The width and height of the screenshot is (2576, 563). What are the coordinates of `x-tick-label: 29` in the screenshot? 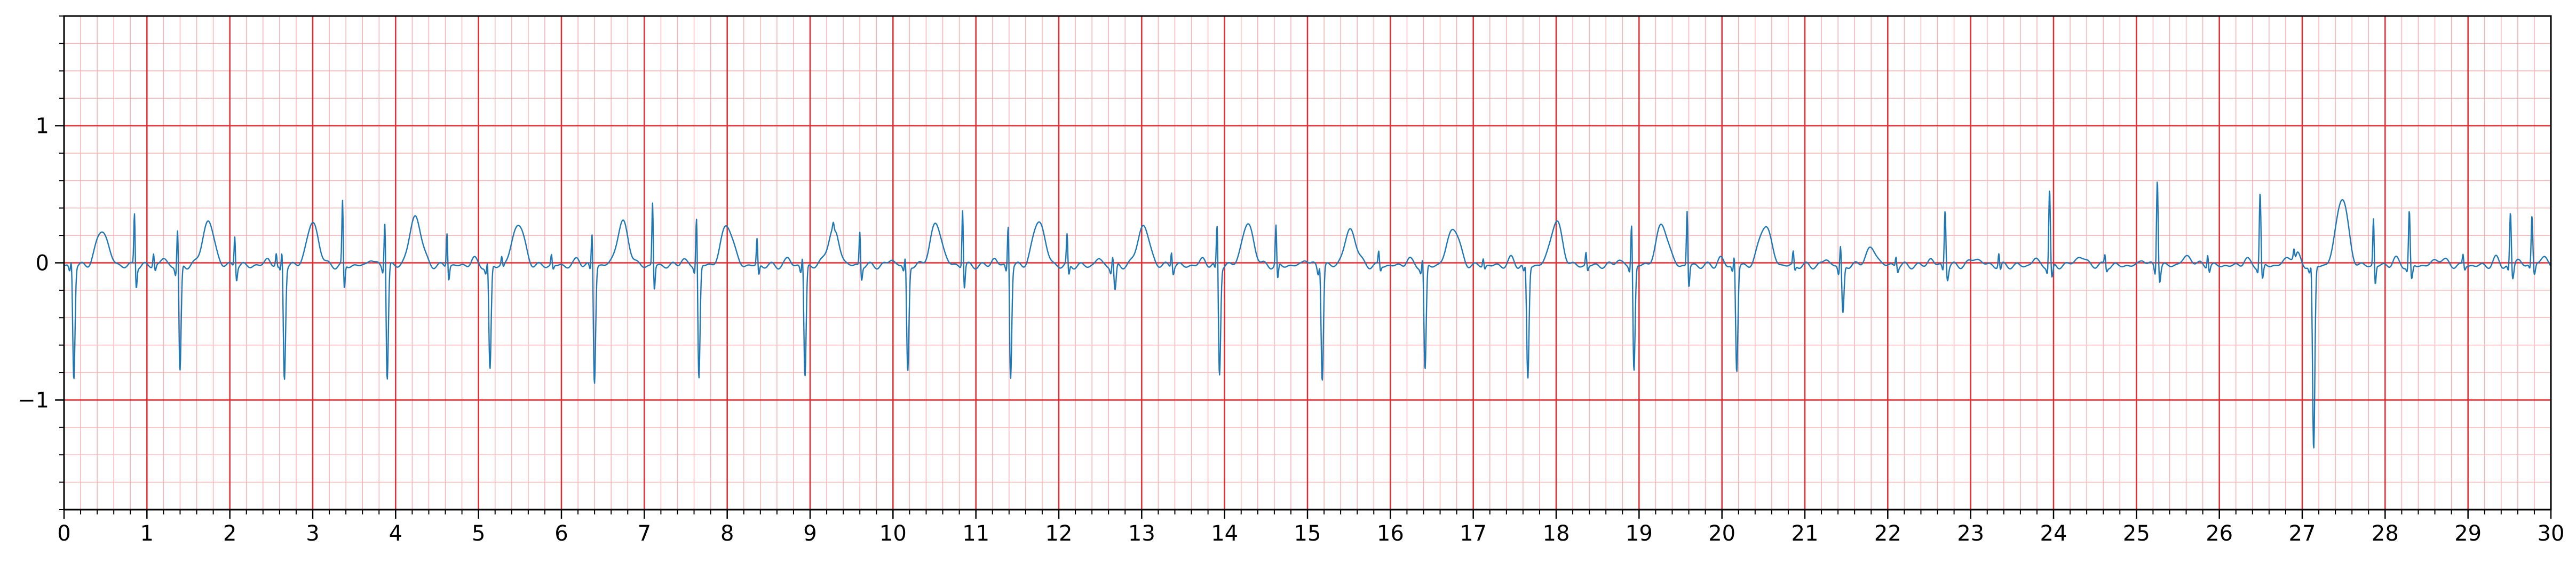 It's located at (2468, 533).